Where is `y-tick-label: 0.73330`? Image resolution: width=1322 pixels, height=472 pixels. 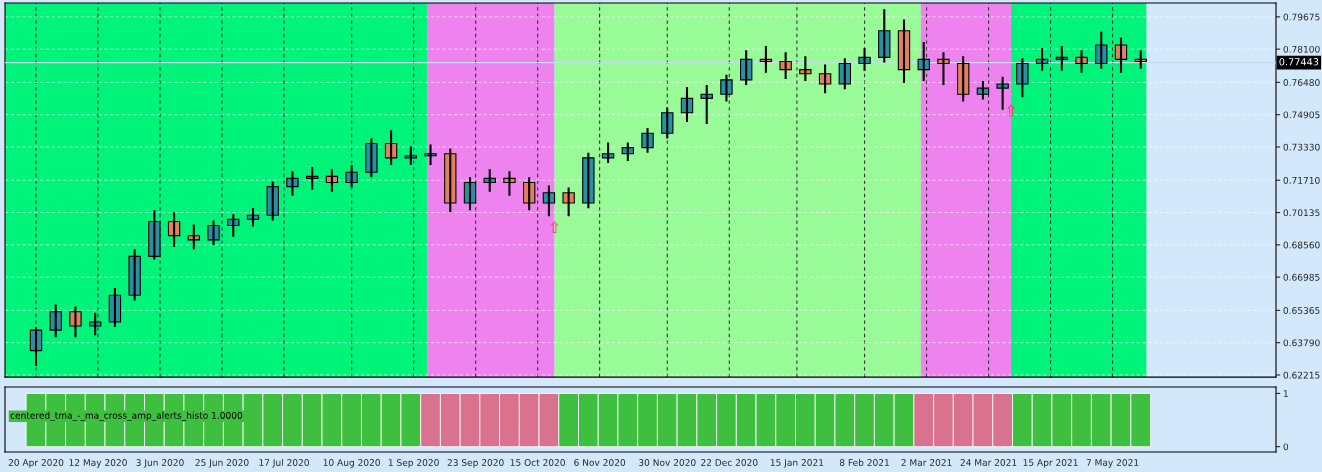 y-tick-label: 0.73330 is located at coordinates (1301, 147).